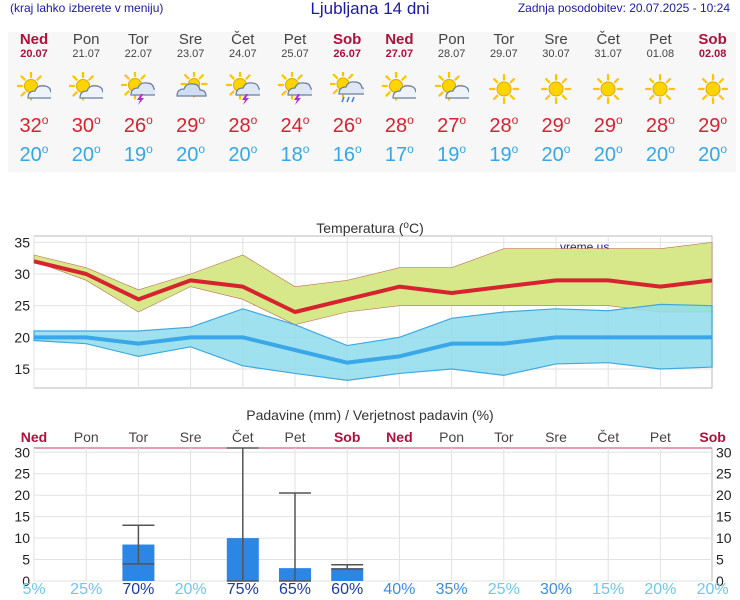 The width and height of the screenshot is (740, 600). Describe the element at coordinates (370, 228) in the screenshot. I see `temp-chart-title: Temperatura (oC)` at that location.